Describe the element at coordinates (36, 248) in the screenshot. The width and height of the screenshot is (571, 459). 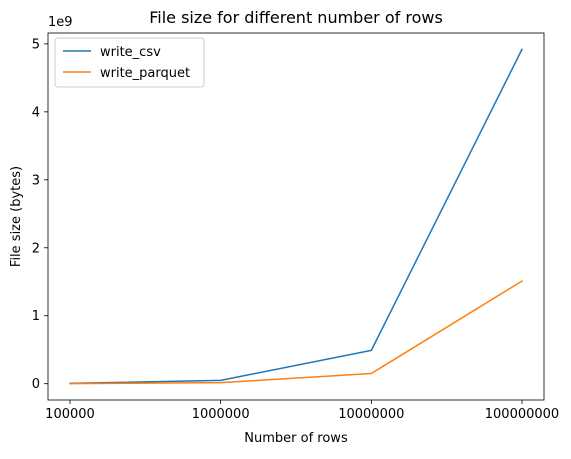
I see `y-tick-label: 2` at that location.